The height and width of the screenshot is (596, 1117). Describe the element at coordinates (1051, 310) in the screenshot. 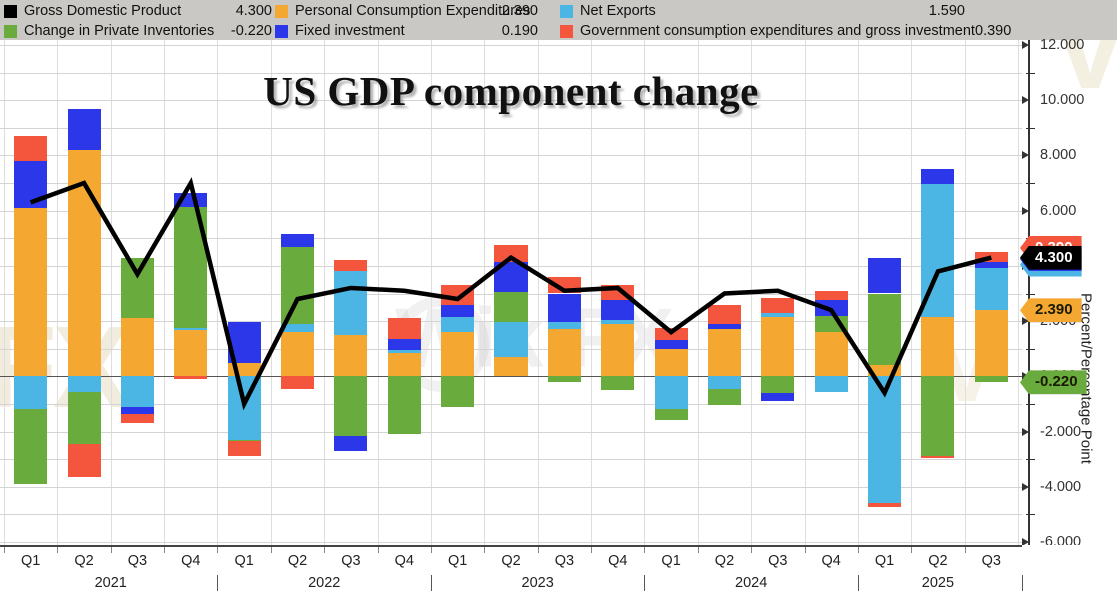

I see `badge-pce: 2.390` at that location.